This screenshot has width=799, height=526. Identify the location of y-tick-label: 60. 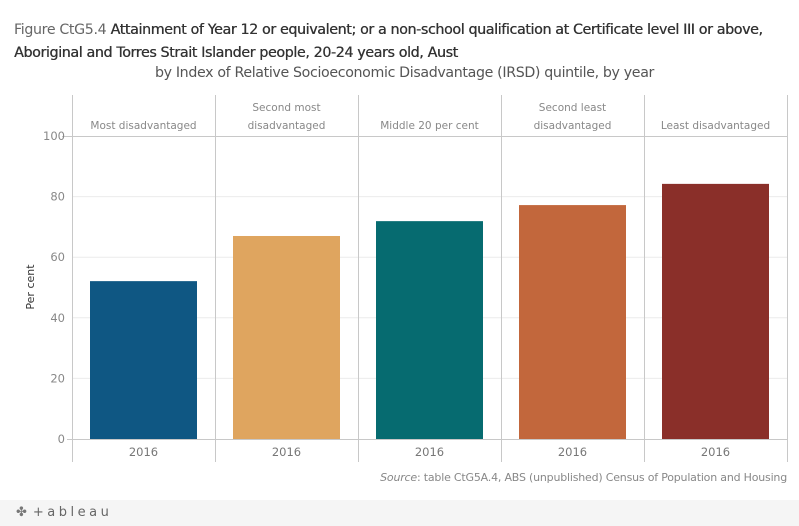
(57, 257).